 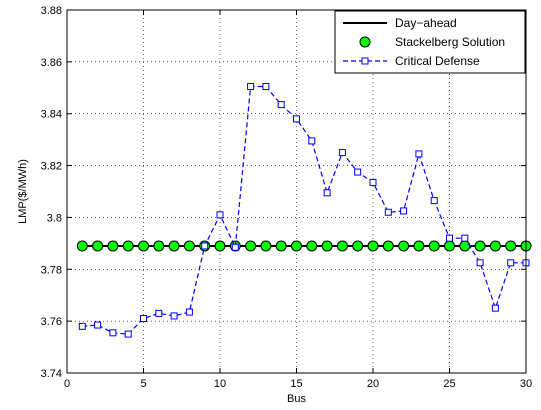 I want to click on legend-item: Critical Defense, so click(x=411, y=61).